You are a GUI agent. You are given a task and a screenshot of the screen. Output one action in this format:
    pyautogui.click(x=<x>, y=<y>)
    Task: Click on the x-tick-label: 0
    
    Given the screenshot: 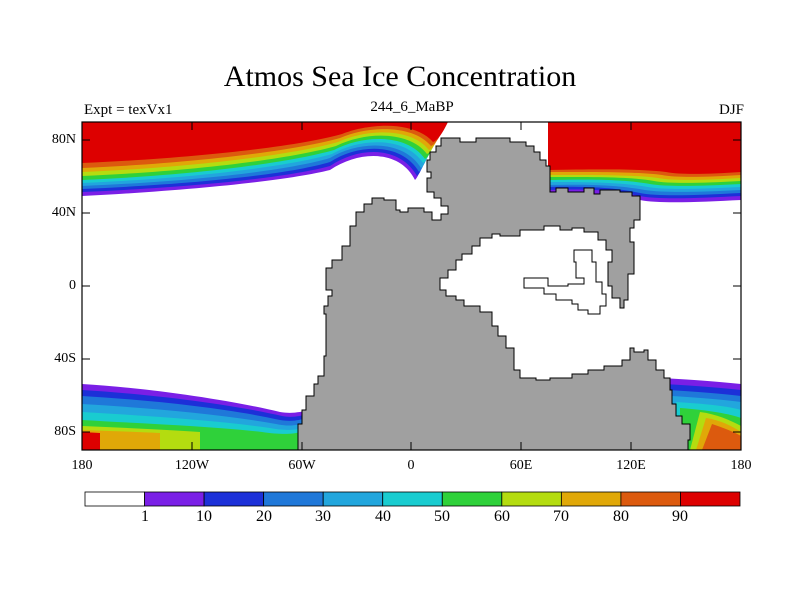 What is the action you would take?
    pyautogui.click(x=411, y=465)
    